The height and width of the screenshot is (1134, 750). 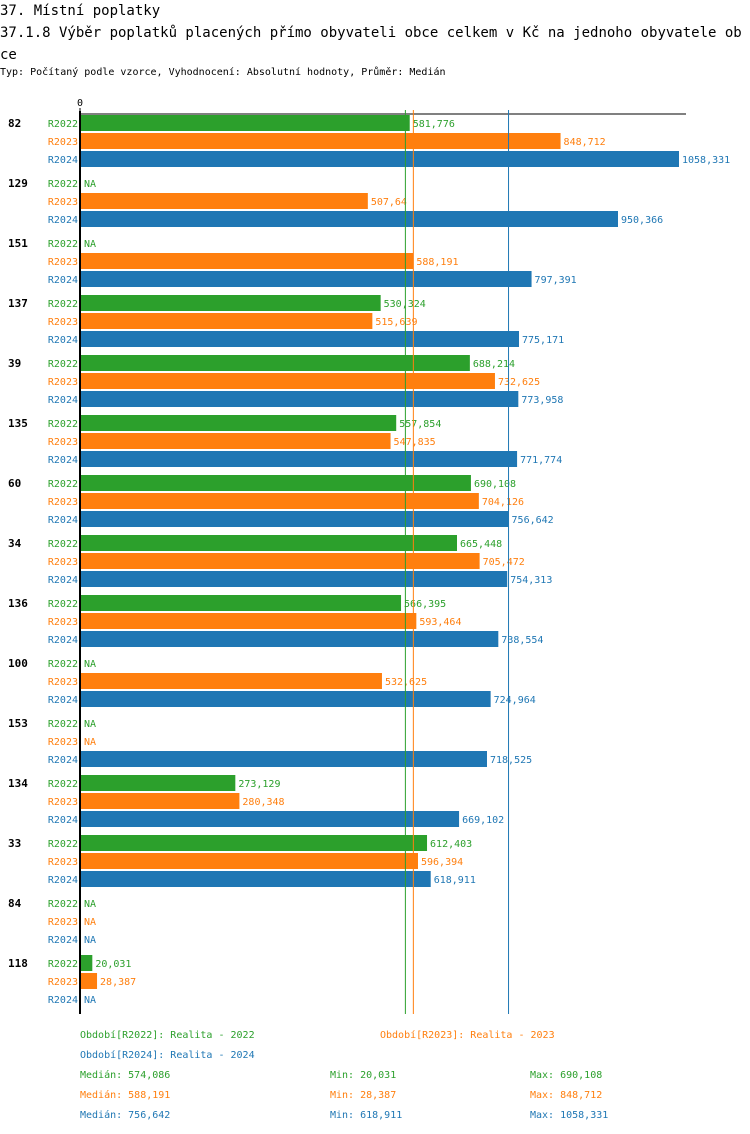 What do you see at coordinates (451, 844) in the screenshot?
I see `data-label: 612,403` at bounding box center [451, 844].